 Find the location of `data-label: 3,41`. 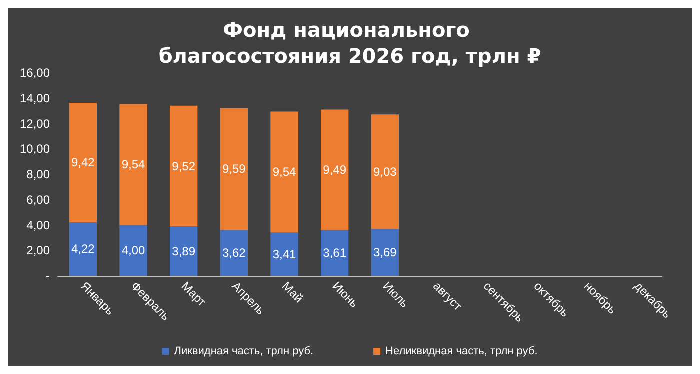

data-label: 3,41 is located at coordinates (284, 254).